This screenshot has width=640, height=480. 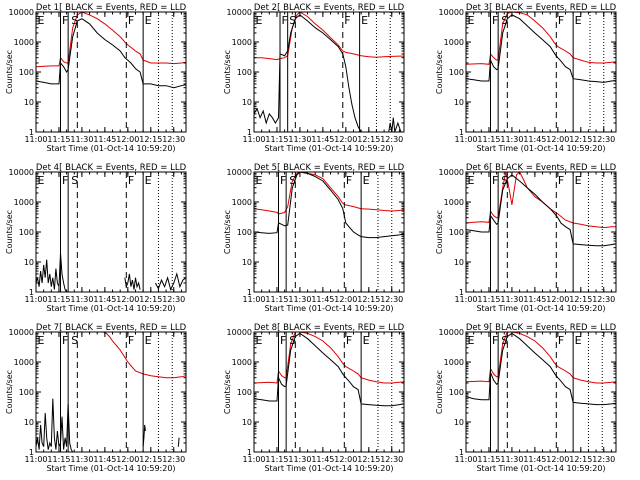 I want to click on panel-title: Det 8[ BLACK = Events, RED = LLD, so click(x=329, y=328).